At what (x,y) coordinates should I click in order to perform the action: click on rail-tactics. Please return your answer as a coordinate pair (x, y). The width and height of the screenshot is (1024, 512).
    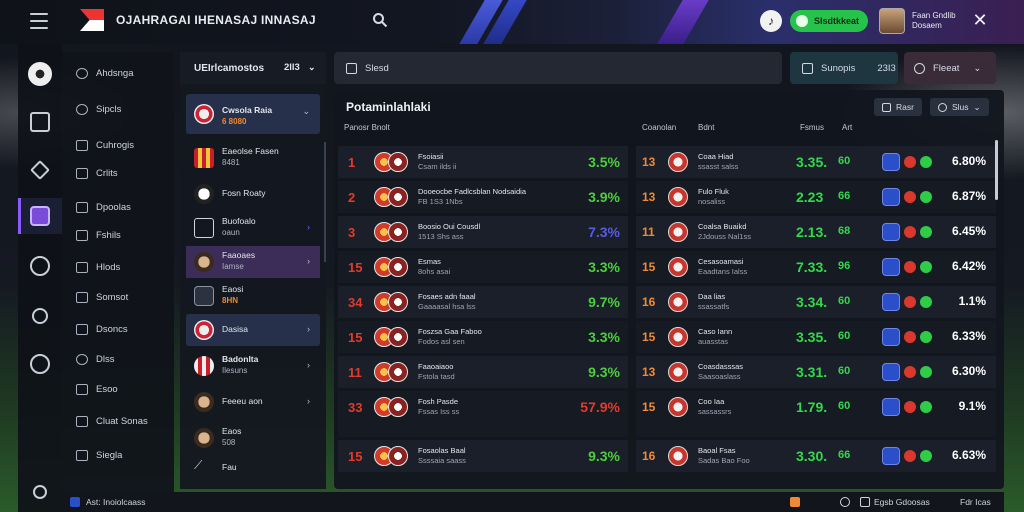
    Looking at the image, I should click on (40, 170).